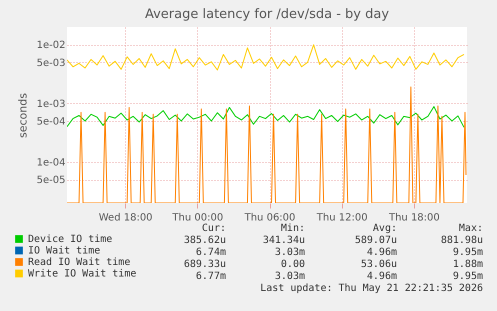 The height and width of the screenshot is (311, 497). I want to click on y-tick-label: 5e-04, so click(51, 122).